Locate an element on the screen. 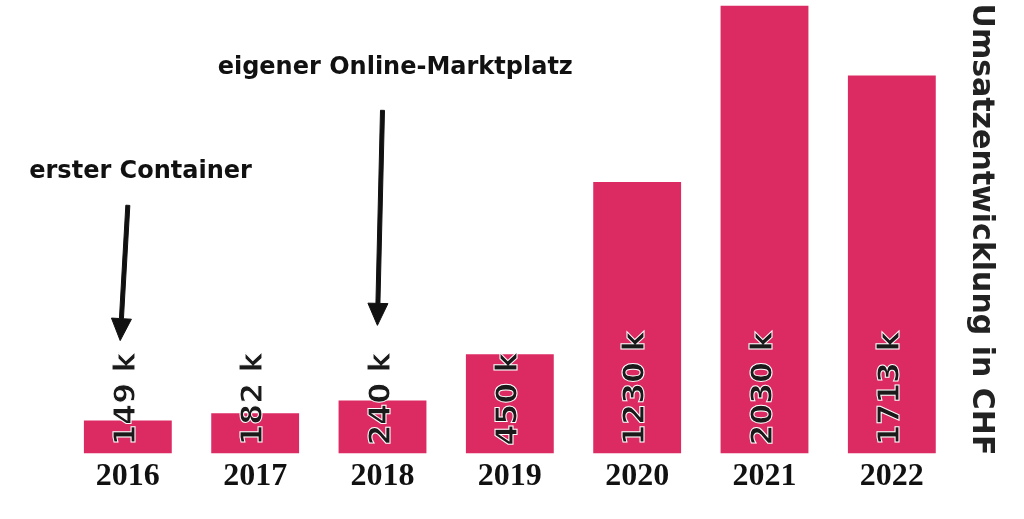 The height and width of the screenshot is (519, 1024). data-label: 2030 k is located at coordinates (761, 388).